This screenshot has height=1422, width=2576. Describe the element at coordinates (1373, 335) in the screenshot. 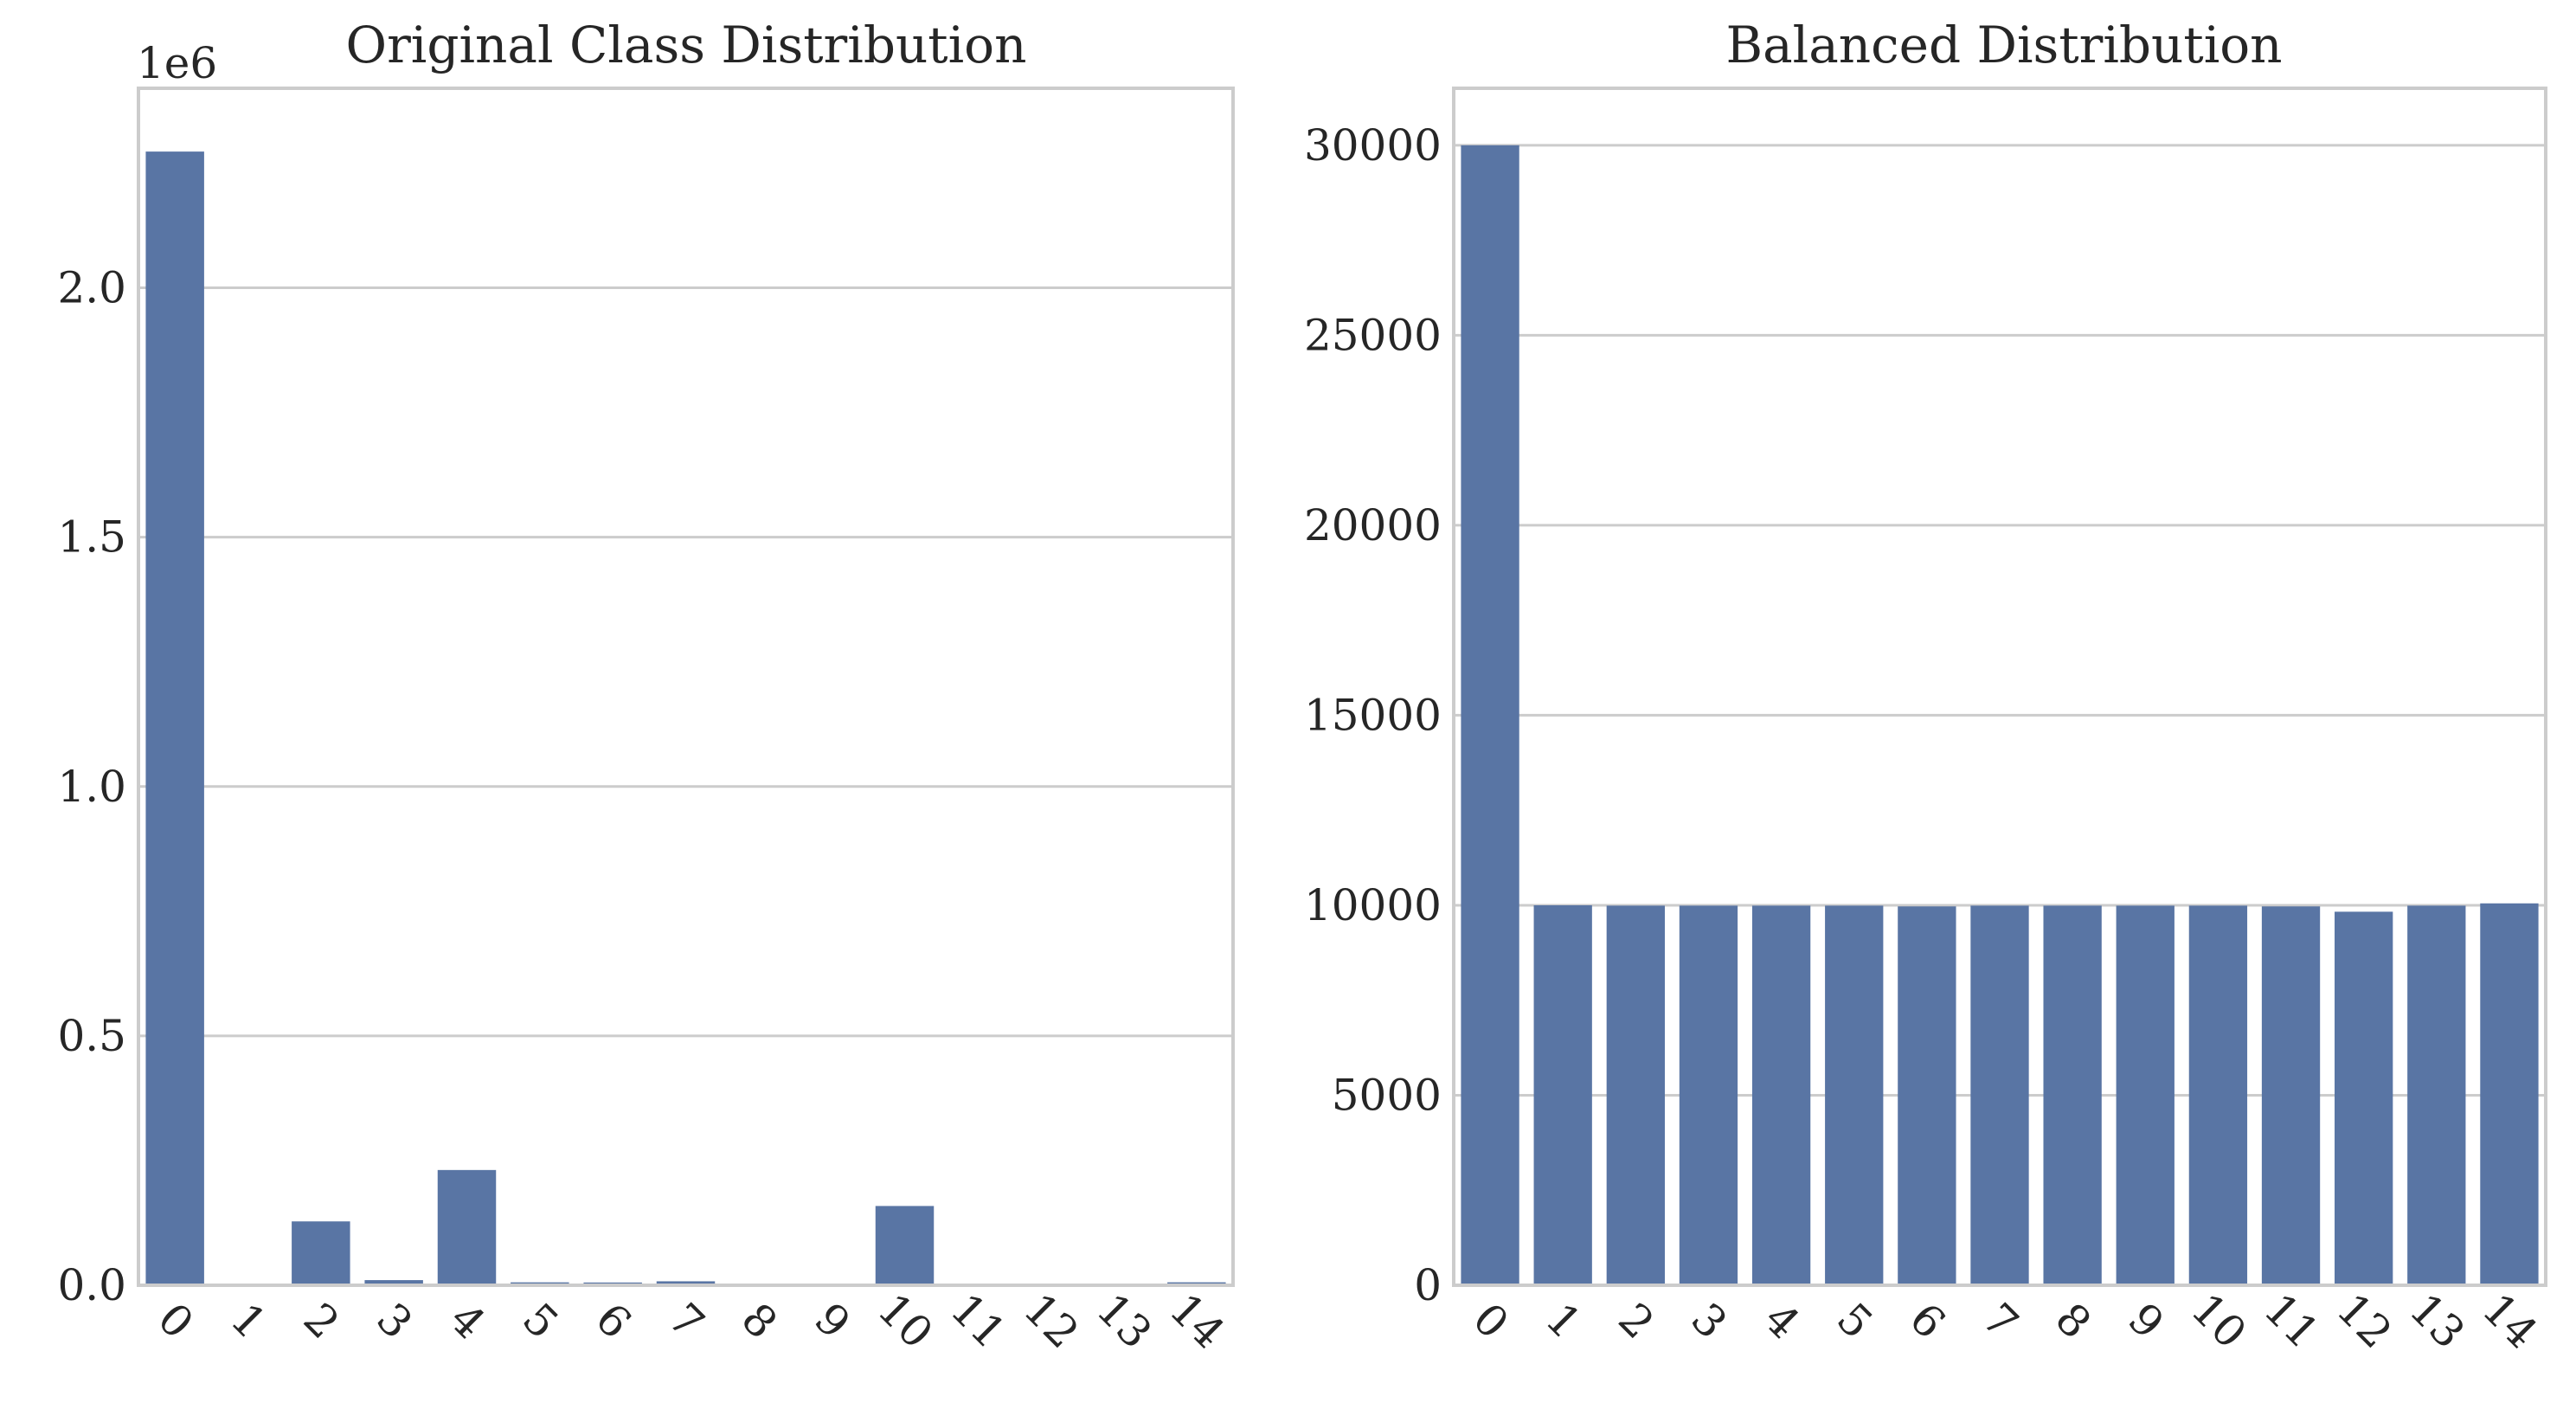

I see `y-tick-label: 25000` at that location.